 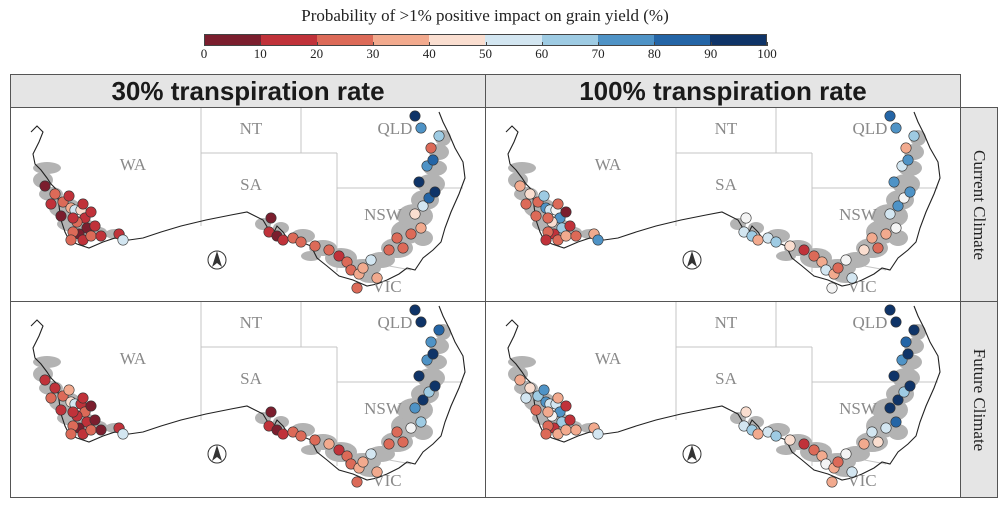 I want to click on column-header-30: 30% transpiration rate, so click(x=248, y=91).